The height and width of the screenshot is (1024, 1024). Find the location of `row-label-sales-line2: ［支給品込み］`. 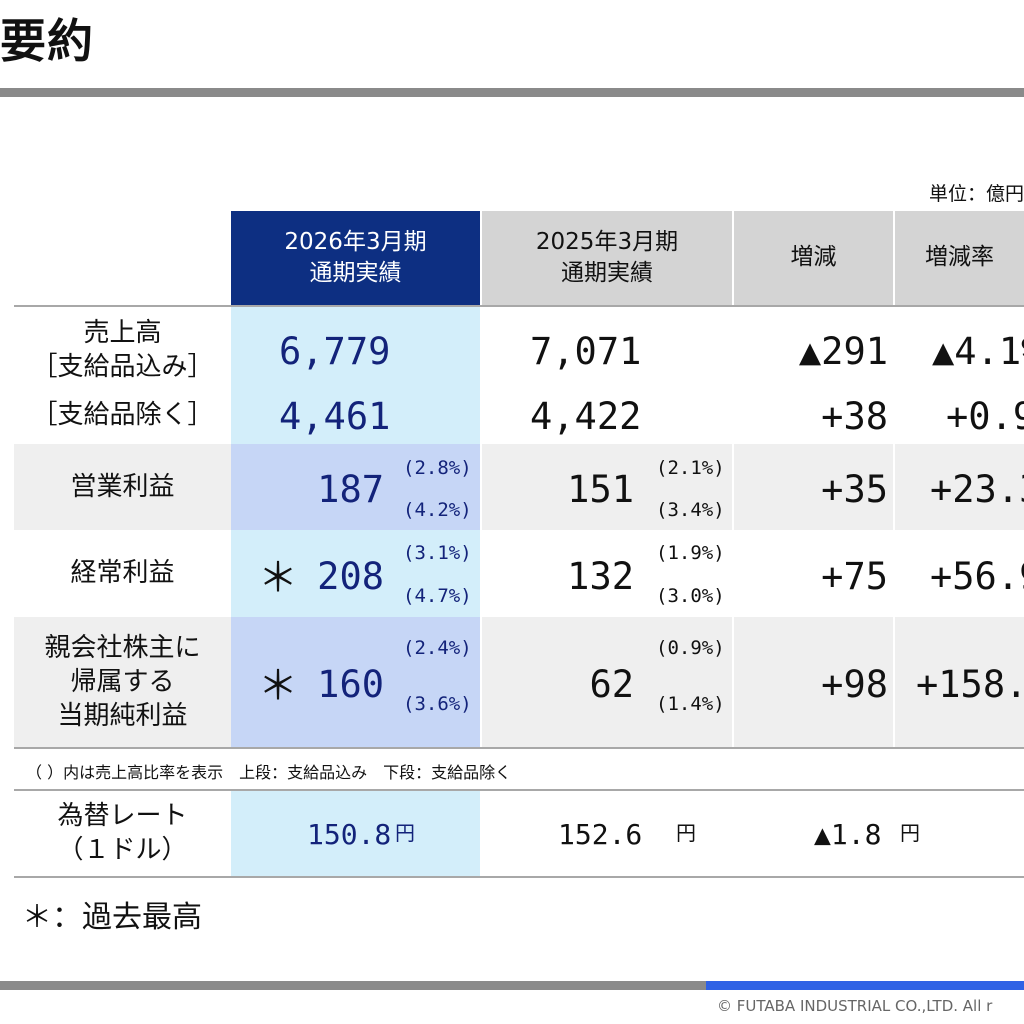

row-label-sales-line2: ［支給品込み］ is located at coordinates (122, 367).